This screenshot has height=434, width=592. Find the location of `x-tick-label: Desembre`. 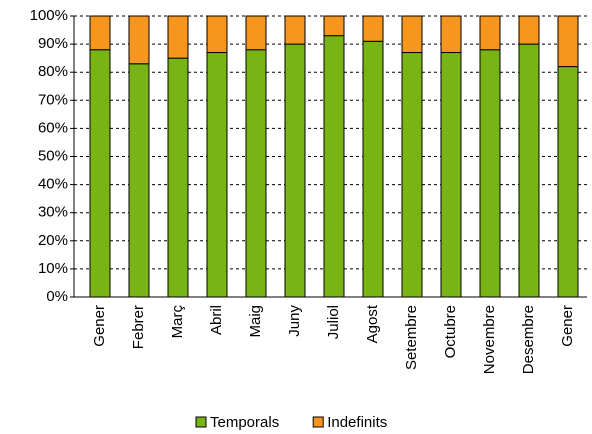

x-tick-label: Desembre is located at coordinates (528, 339).